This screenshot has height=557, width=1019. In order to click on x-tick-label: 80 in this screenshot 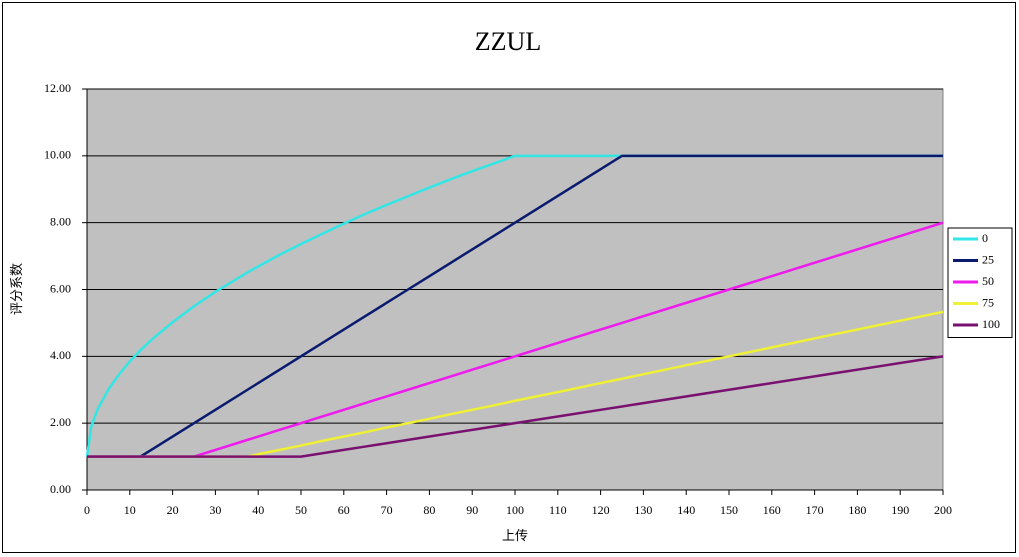, I will do `click(429, 510)`.